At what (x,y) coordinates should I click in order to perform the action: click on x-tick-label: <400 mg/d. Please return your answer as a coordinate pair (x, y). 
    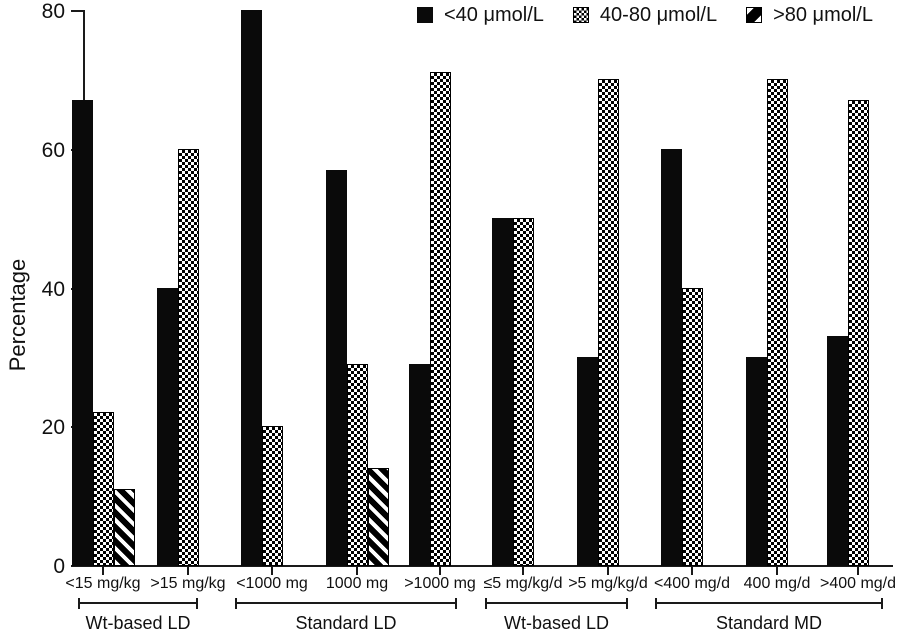
    Looking at the image, I should click on (692, 583).